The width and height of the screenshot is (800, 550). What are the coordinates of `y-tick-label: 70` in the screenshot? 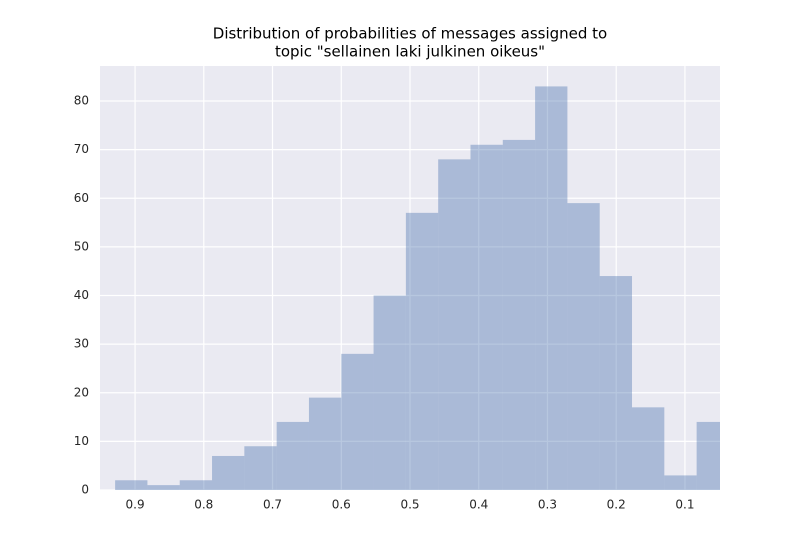 It's located at (81, 149).